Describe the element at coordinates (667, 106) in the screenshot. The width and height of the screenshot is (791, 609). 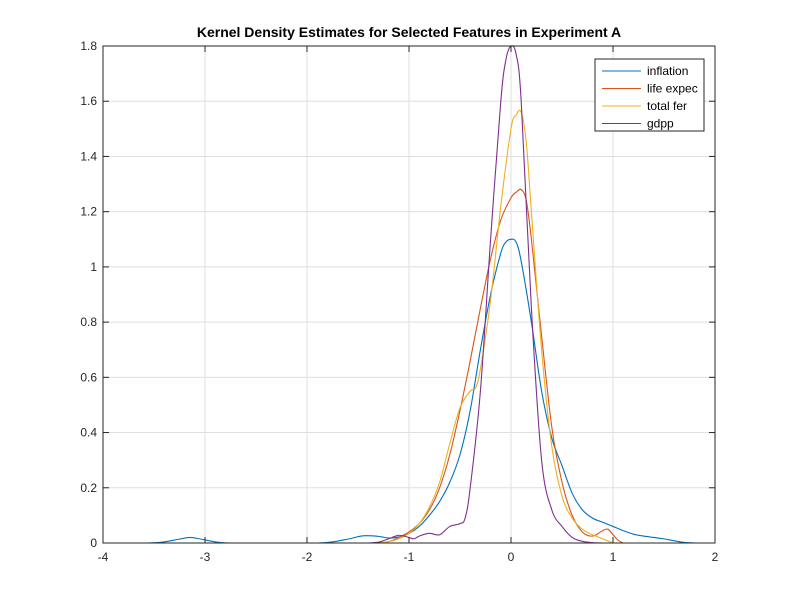
I see `legend-label-total-fer: total fer` at that location.